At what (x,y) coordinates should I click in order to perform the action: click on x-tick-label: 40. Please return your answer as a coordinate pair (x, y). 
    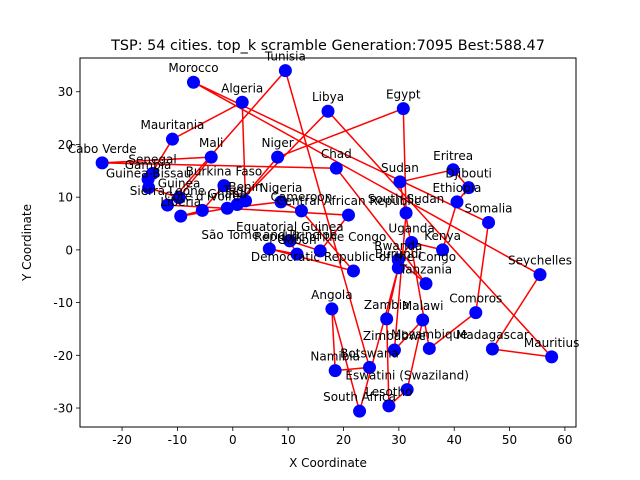
    Looking at the image, I should click on (454, 440).